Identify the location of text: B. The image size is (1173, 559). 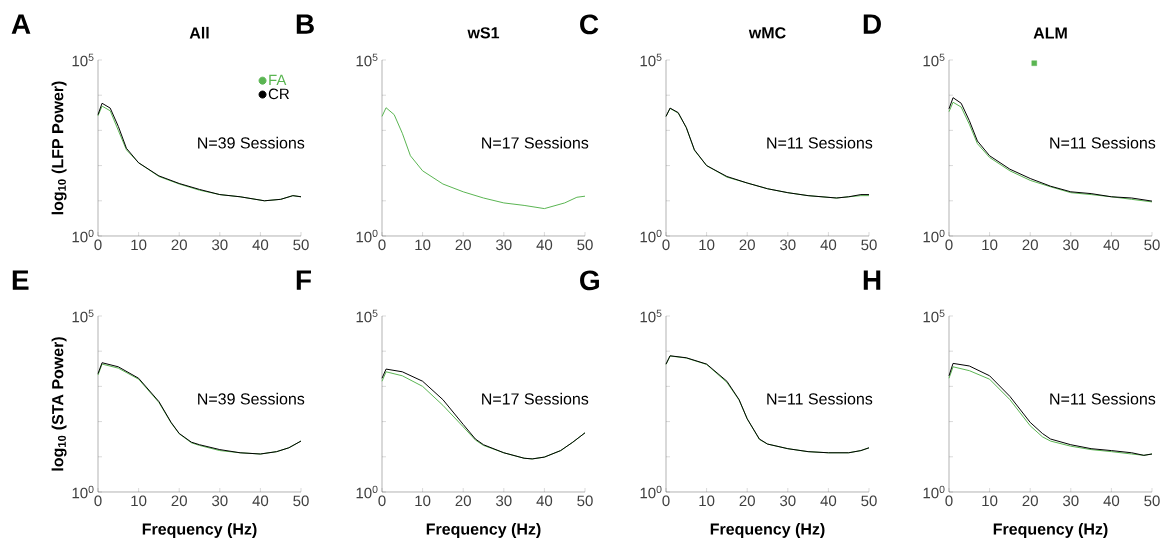
(305, 24).